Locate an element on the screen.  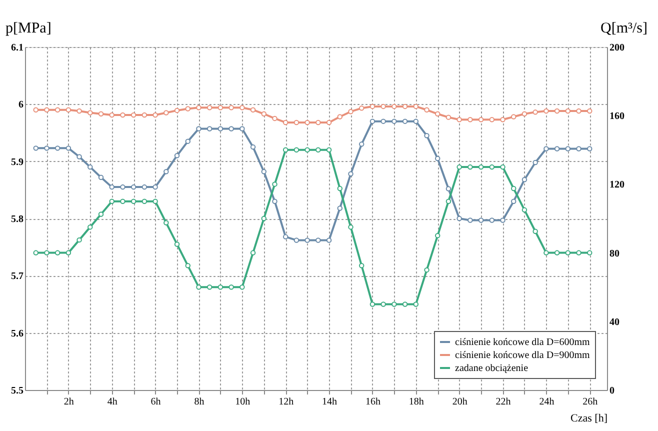
x-tick-label: 2h is located at coordinates (69, 402).